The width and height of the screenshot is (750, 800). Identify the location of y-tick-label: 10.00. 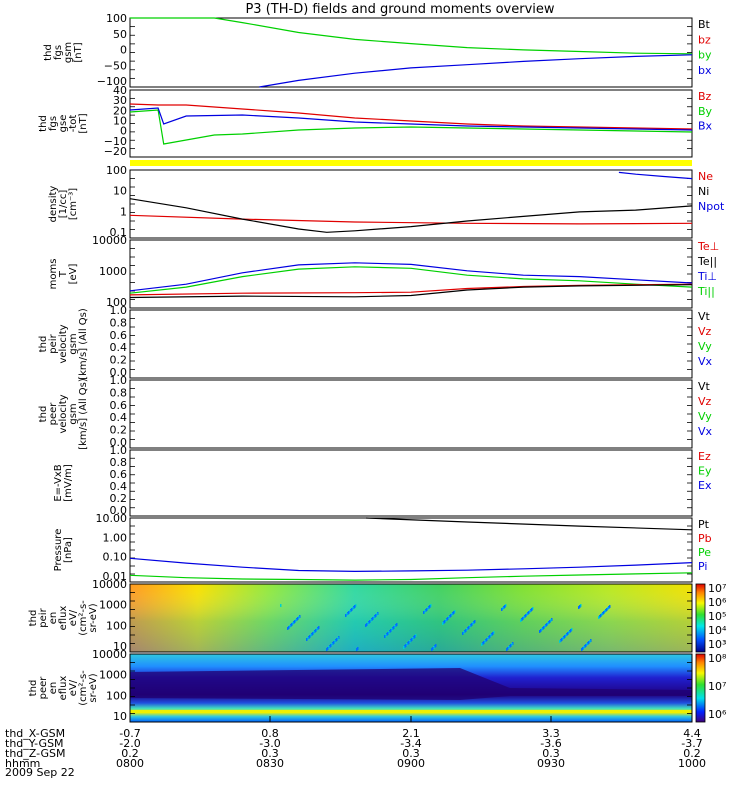
(112, 518).